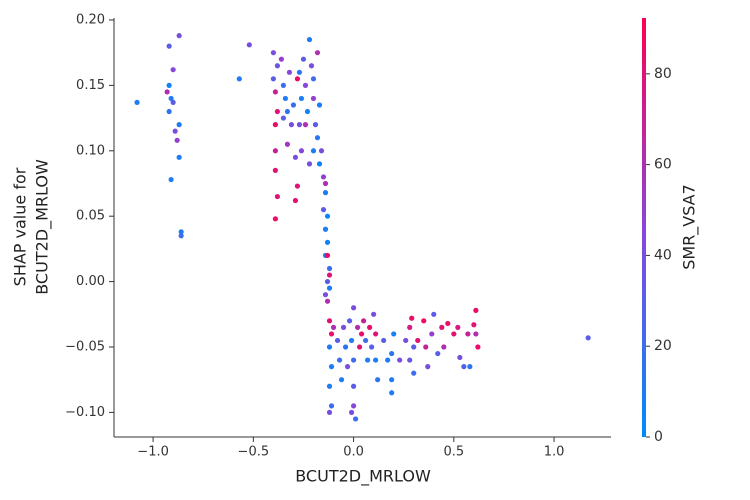 The height and width of the screenshot is (500, 750). What do you see at coordinates (363, 477) in the screenshot?
I see `x-axis-label: BCUT2D_MRLOW` at bounding box center [363, 477].